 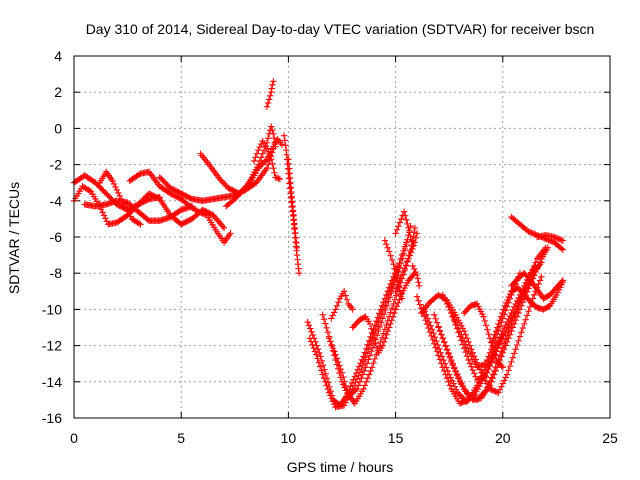 What do you see at coordinates (58, 56) in the screenshot?
I see `y-tick-label: 4` at bounding box center [58, 56].